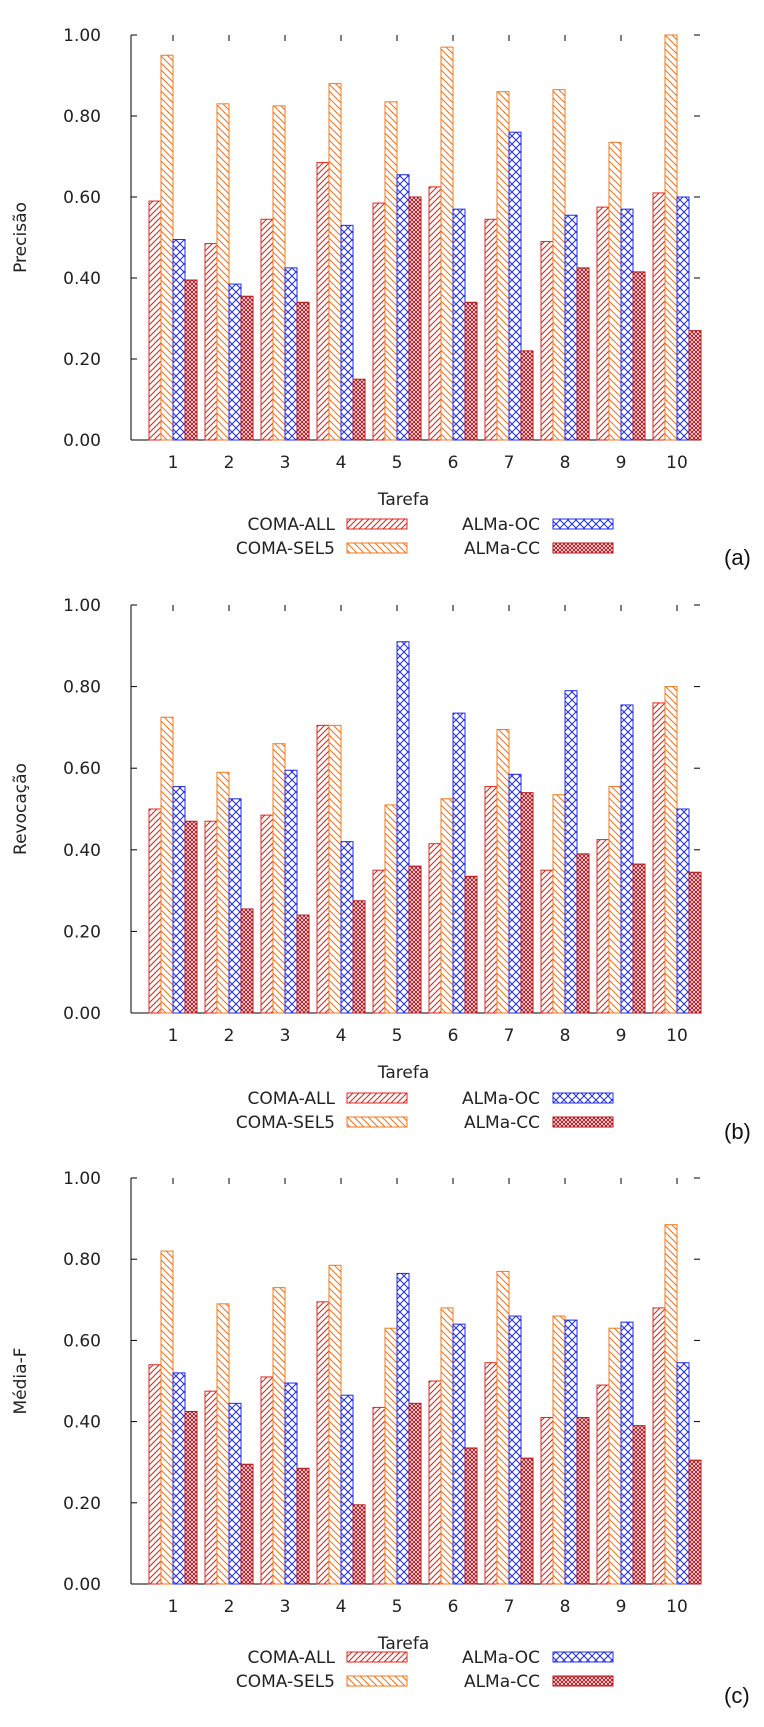  What do you see at coordinates (677, 1607) in the screenshot?
I see `x-tick-label: 10` at bounding box center [677, 1607].